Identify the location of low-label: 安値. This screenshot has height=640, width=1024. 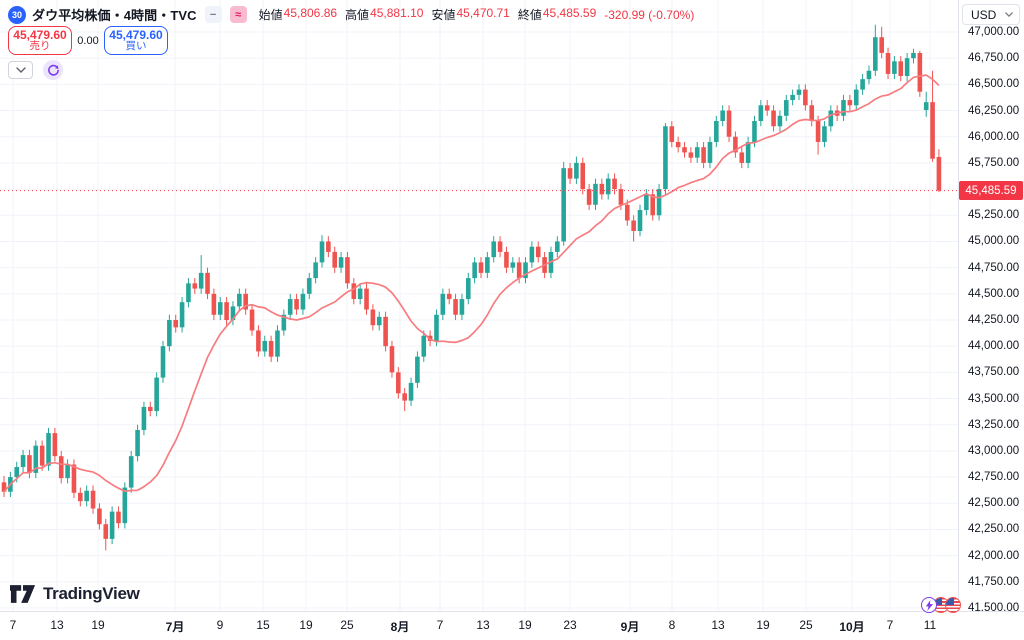
(443, 15).